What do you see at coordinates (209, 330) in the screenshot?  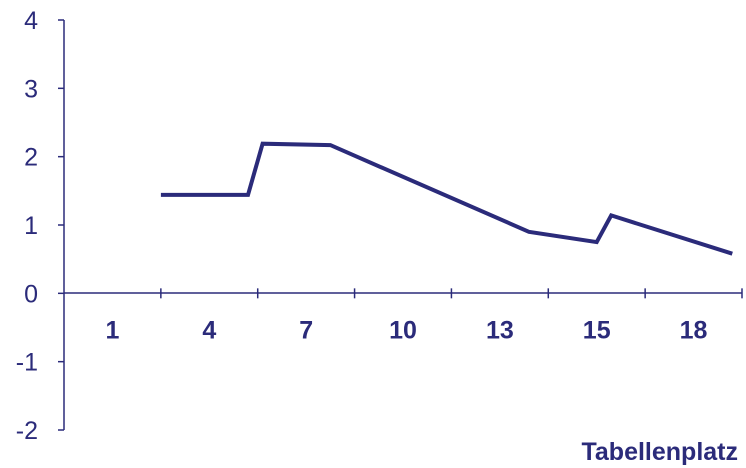 I see `x-tick-label: 4` at bounding box center [209, 330].